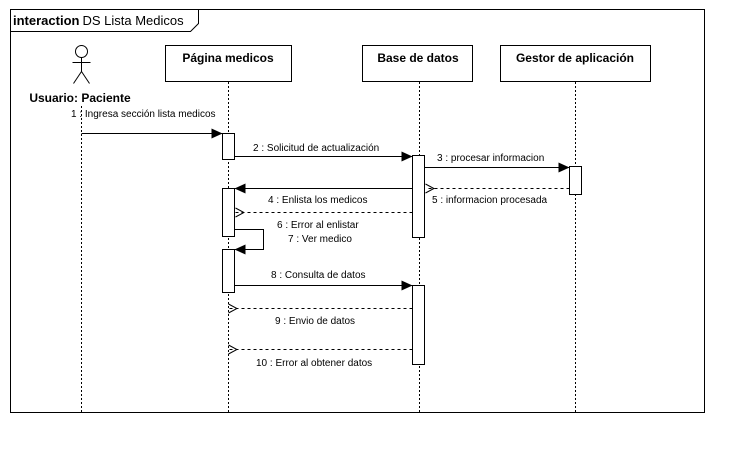 This screenshot has height=453, width=744. Describe the element at coordinates (80, 98) in the screenshot. I see `actor-label: Usuario: Paciente` at that location.